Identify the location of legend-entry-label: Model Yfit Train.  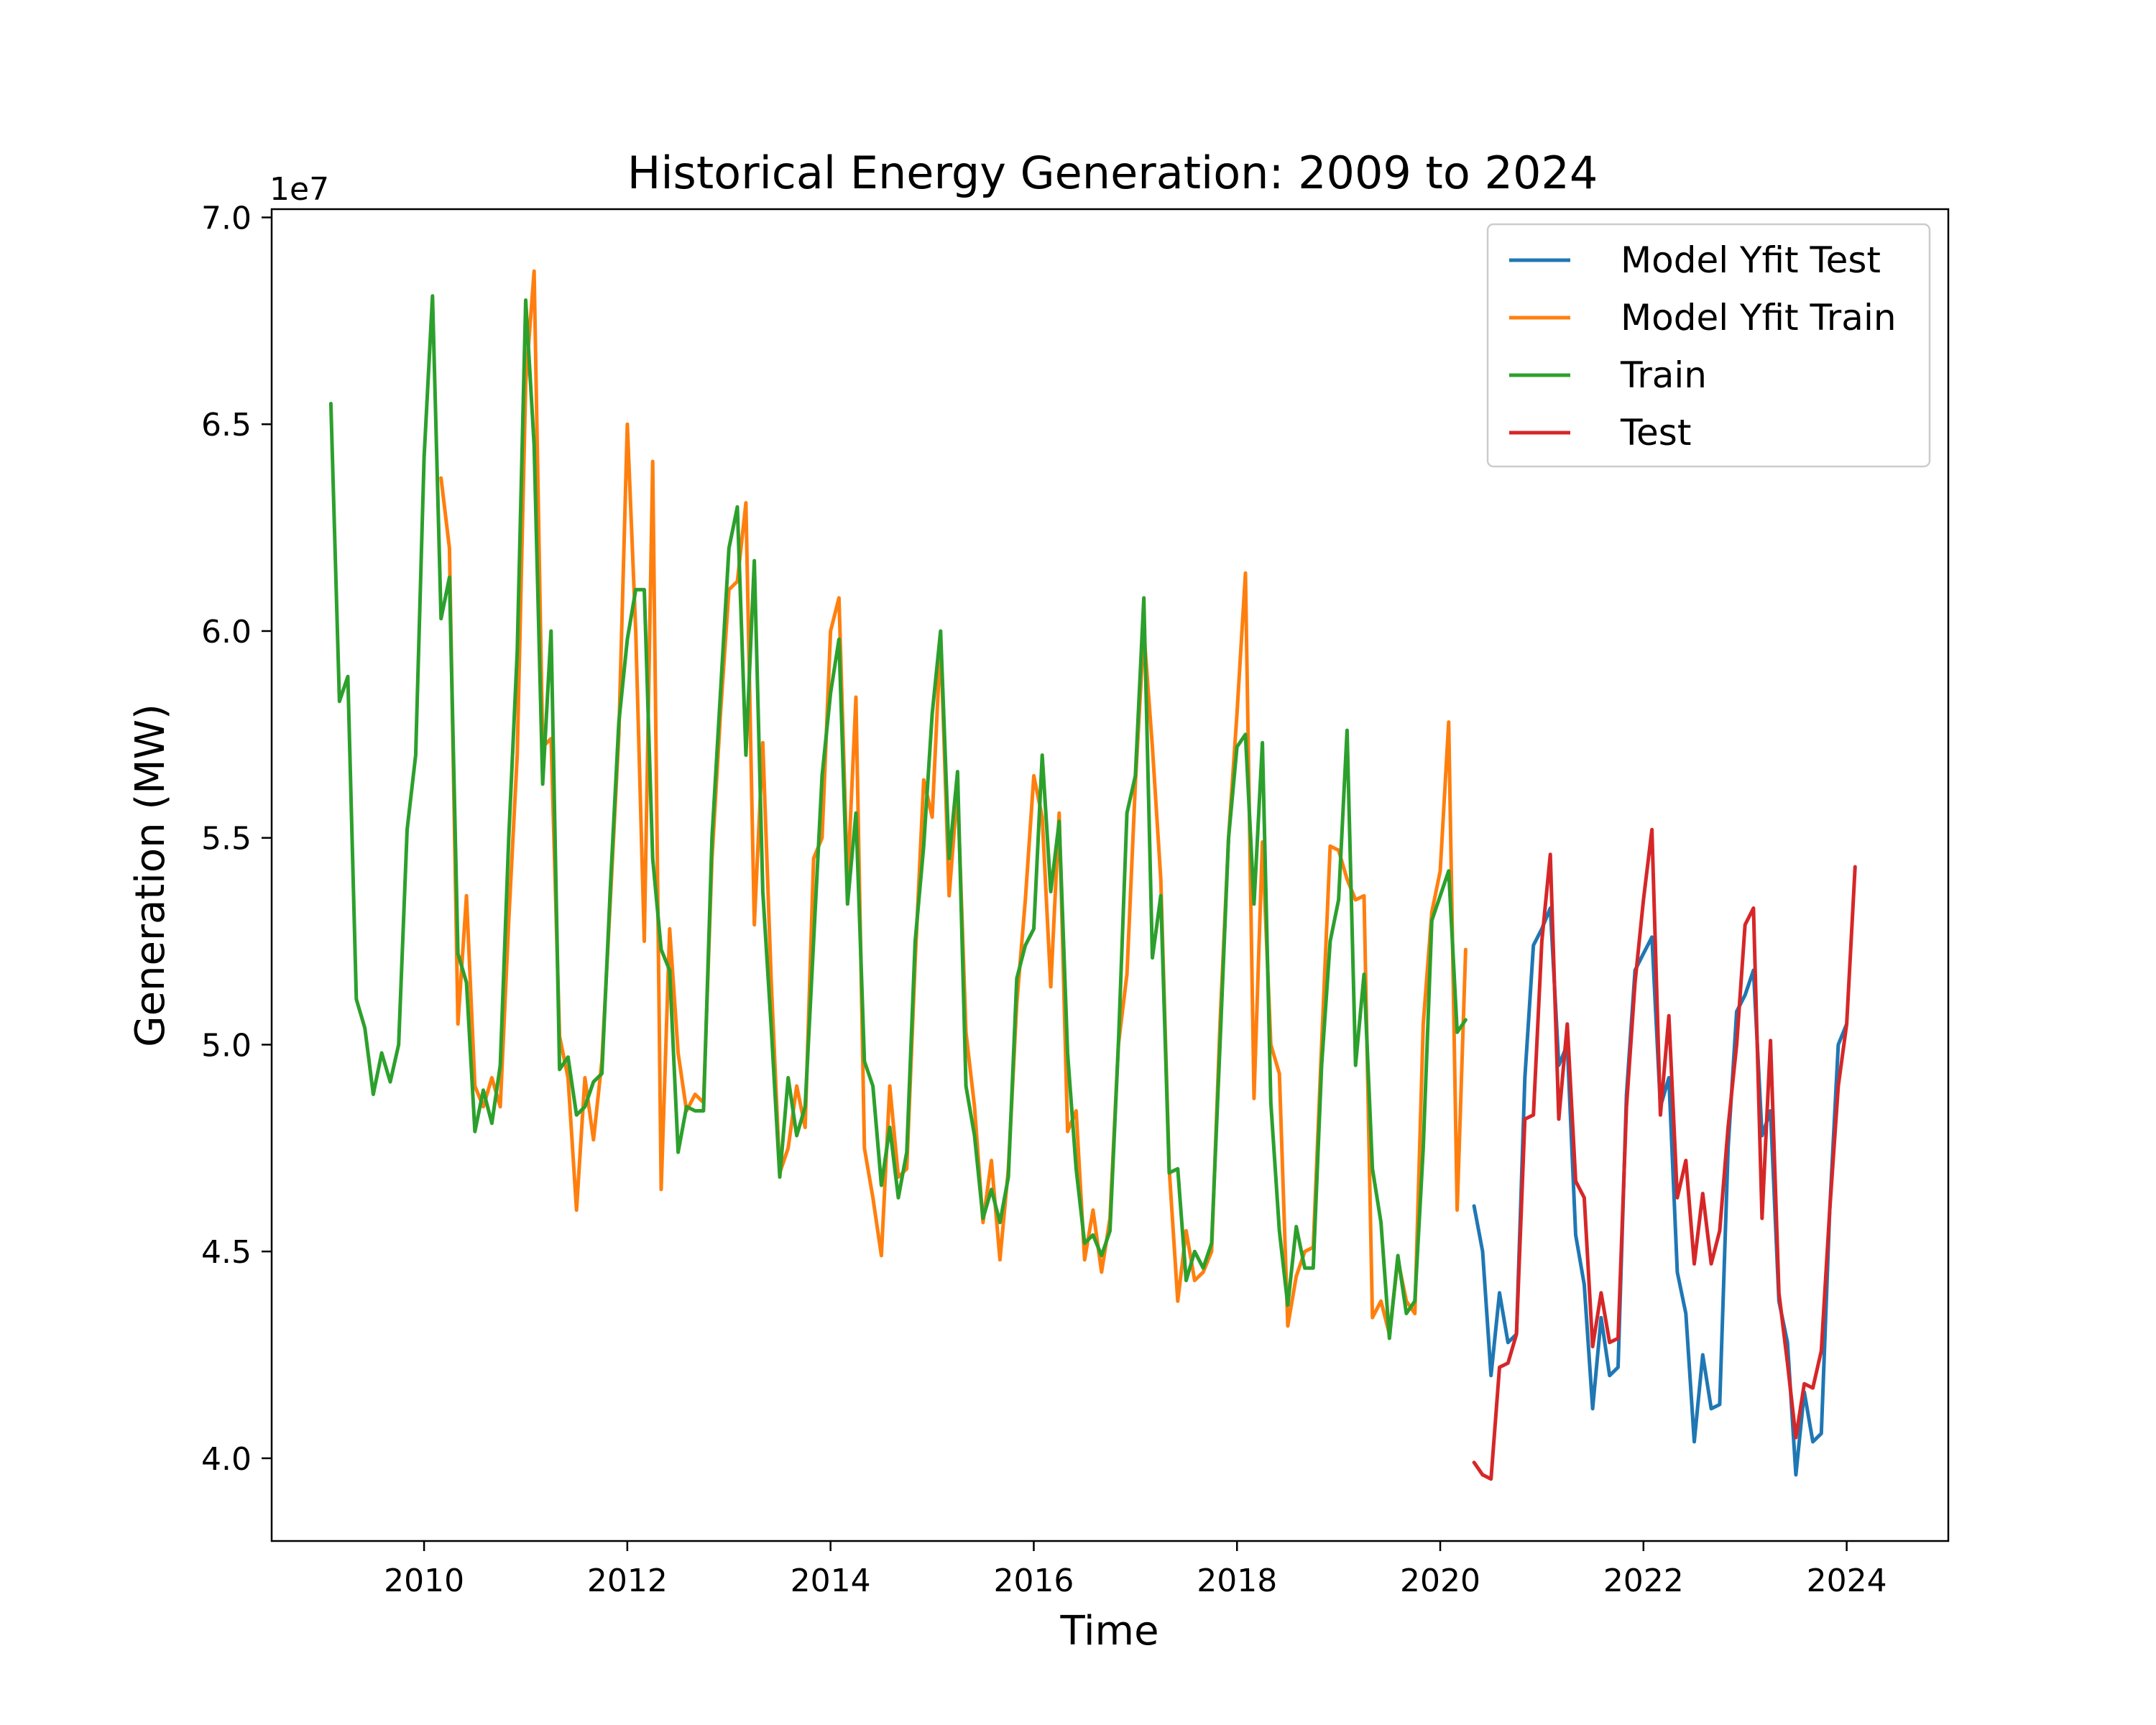
(1759, 318).